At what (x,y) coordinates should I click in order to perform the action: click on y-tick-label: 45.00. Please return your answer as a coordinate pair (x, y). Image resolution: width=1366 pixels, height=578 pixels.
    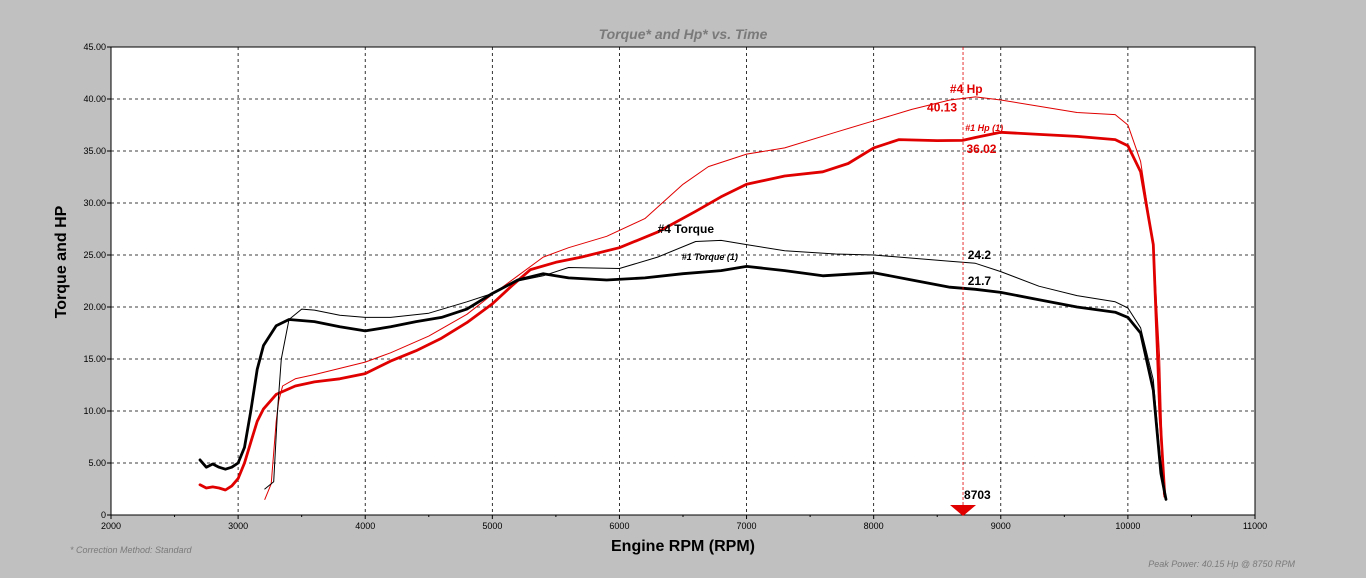
    Looking at the image, I should click on (94, 47).